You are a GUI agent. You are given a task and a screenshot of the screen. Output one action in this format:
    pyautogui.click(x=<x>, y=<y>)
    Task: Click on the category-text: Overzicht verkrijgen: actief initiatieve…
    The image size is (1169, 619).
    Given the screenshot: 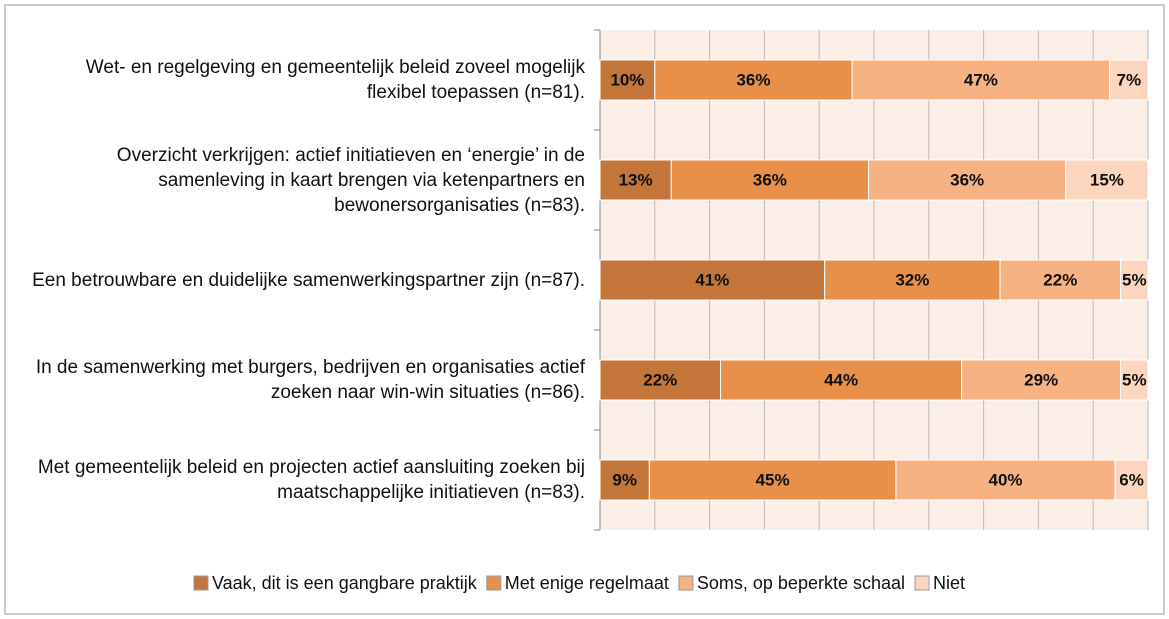 What is the action you would take?
    pyautogui.click(x=350, y=180)
    